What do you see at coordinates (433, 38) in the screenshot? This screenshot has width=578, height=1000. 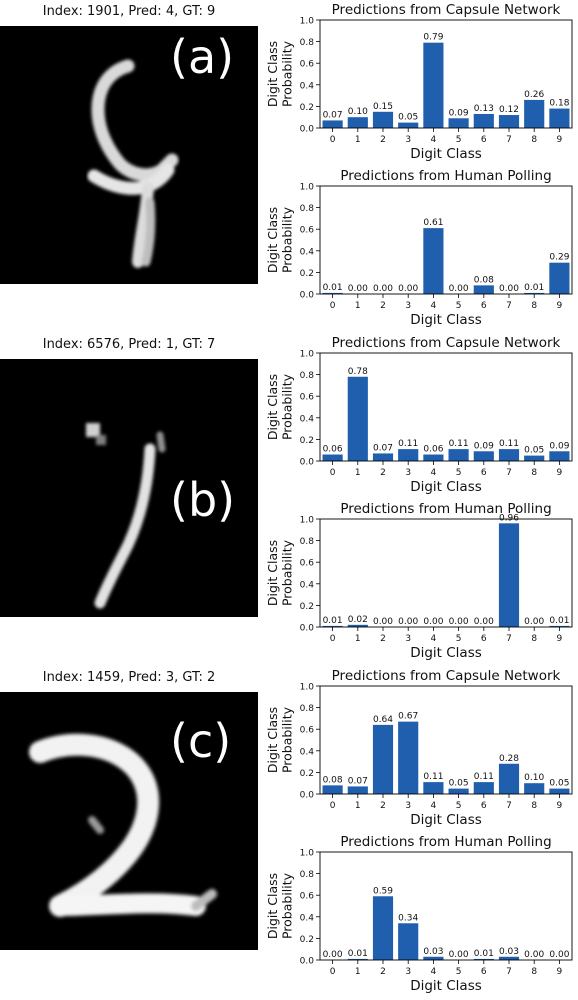 I see `data-label: 0.79` at bounding box center [433, 38].